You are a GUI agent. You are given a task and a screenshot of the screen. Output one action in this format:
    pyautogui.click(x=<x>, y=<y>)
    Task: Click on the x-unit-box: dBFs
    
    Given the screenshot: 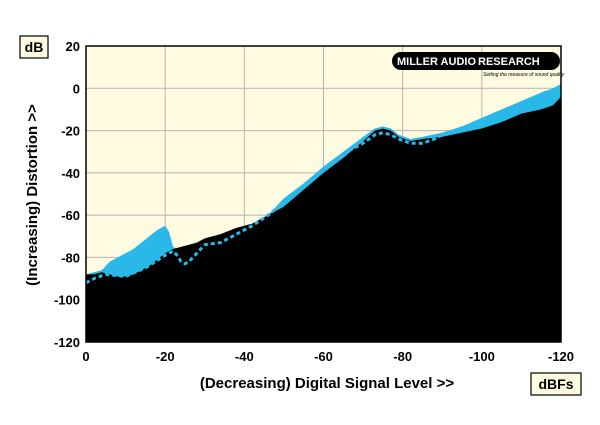 What is the action you would take?
    pyautogui.click(x=556, y=384)
    